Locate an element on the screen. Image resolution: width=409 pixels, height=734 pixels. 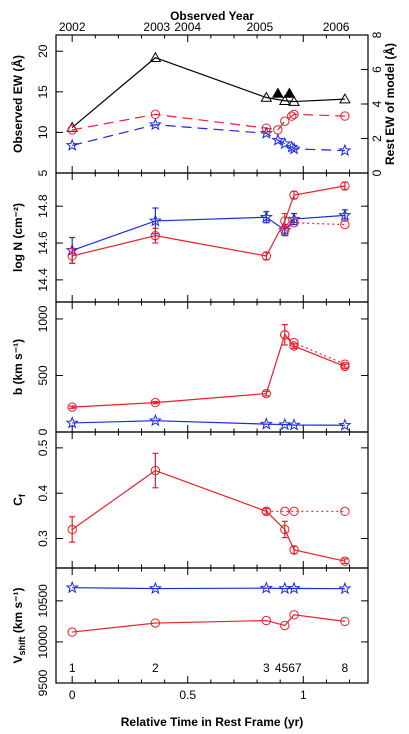
y-axis-label: Cf is located at coordinates (19, 499).